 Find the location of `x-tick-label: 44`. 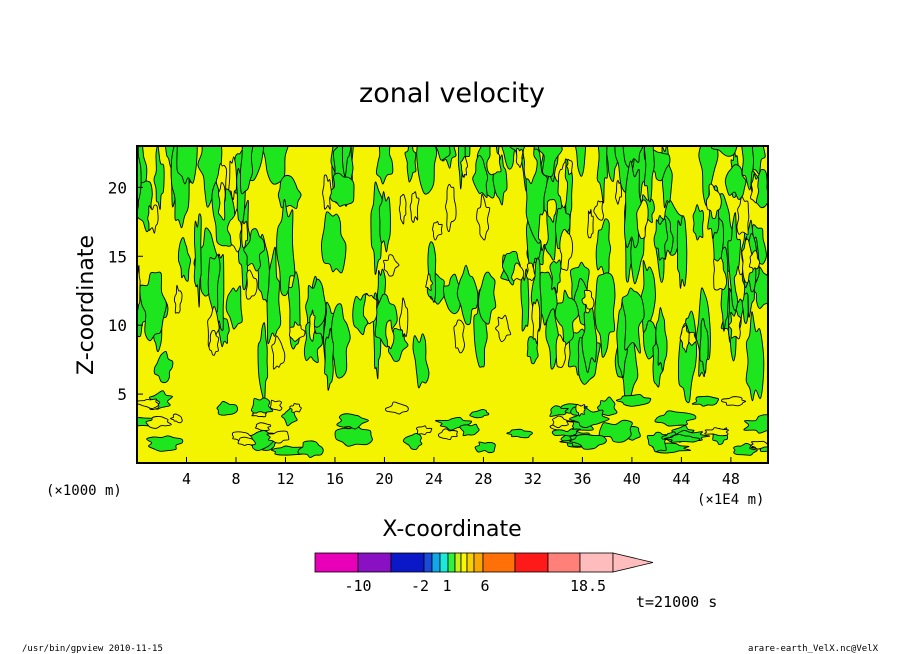

x-tick-label: 44 is located at coordinates (681, 479).